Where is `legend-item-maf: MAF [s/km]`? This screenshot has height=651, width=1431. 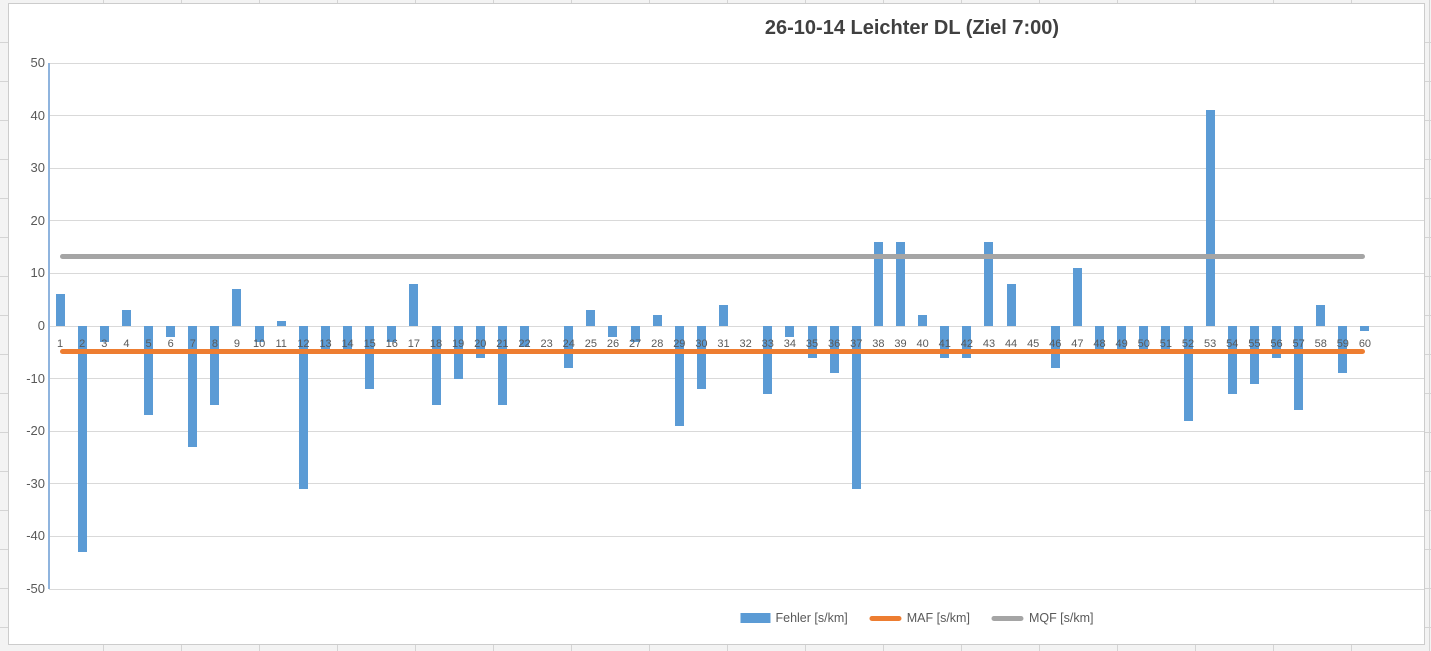 legend-item-maf: MAF [s/km] is located at coordinates (919, 618).